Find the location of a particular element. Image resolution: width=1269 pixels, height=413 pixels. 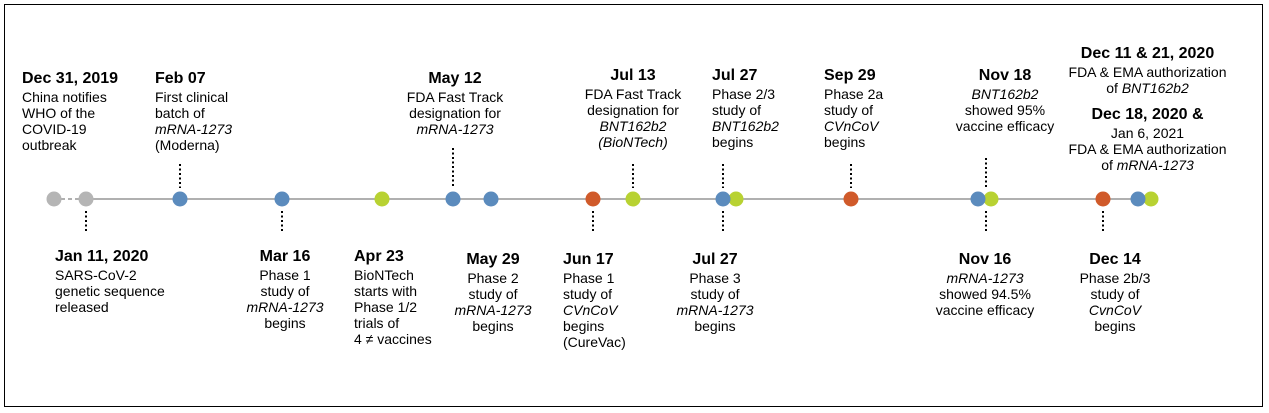

event-text-line: BioNTech is located at coordinates (384, 275).